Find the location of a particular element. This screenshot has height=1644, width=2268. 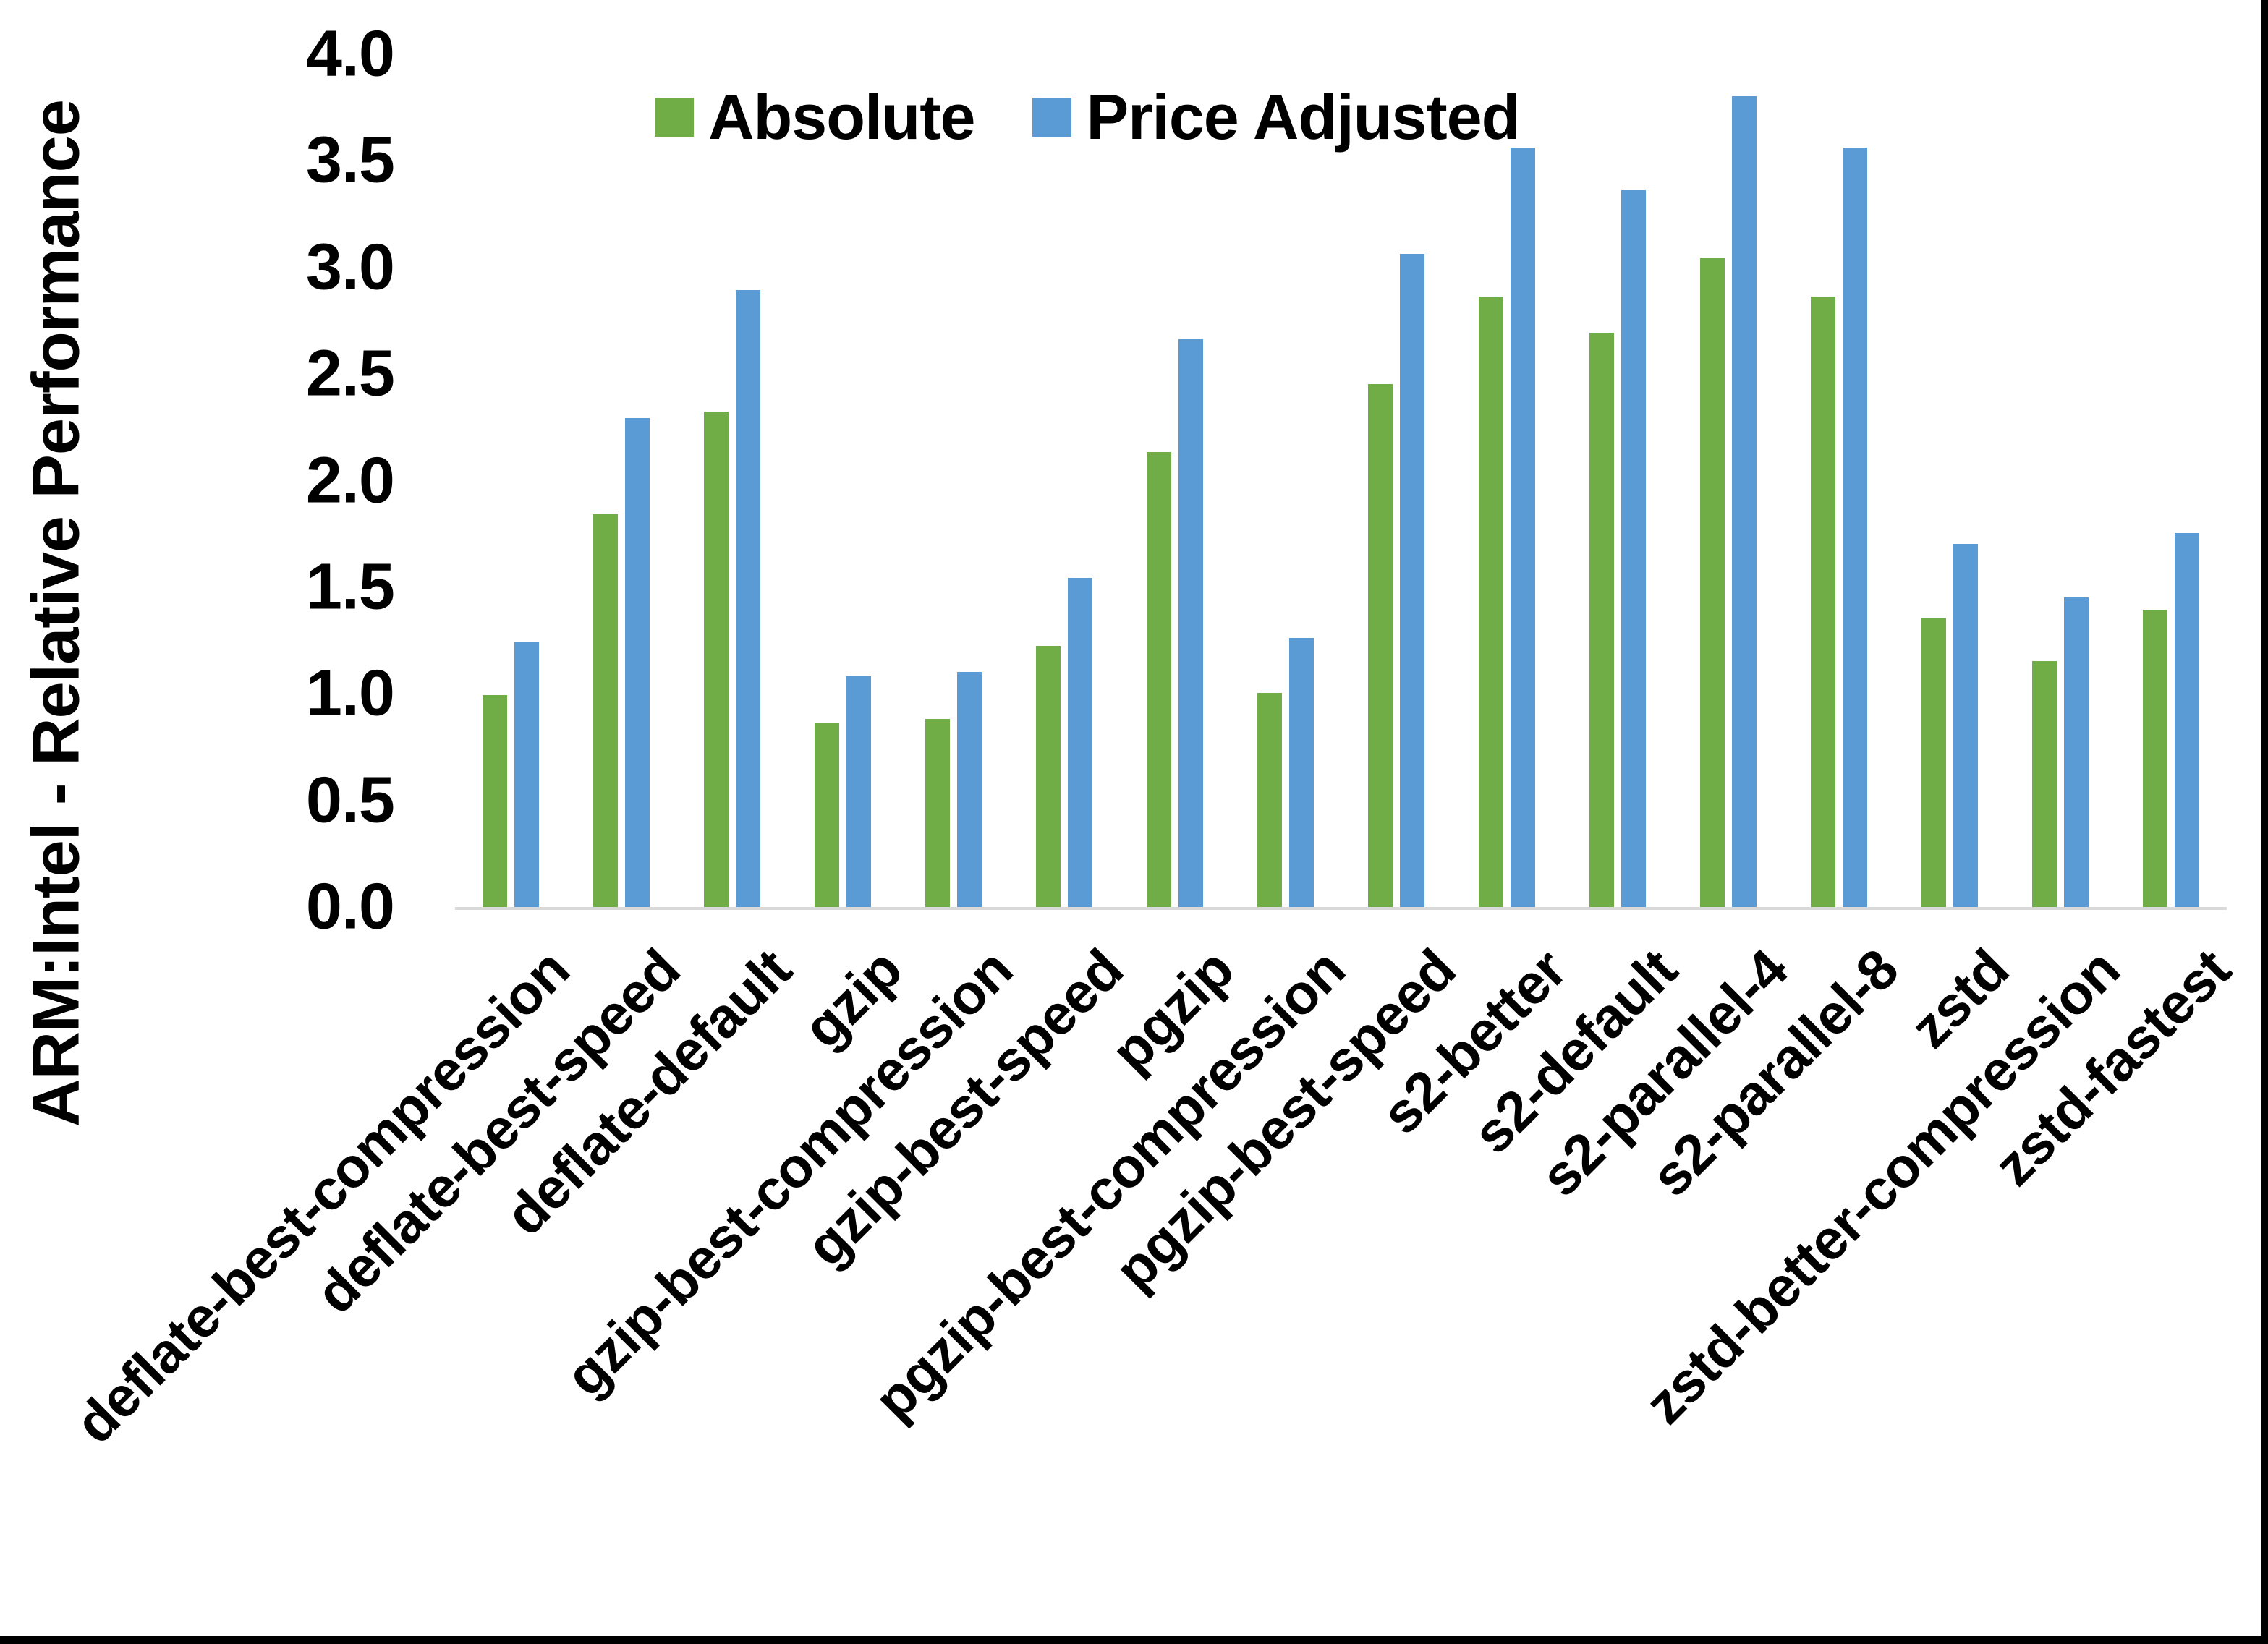

bar-price-adjusted-zstd is located at coordinates (1966, 726).